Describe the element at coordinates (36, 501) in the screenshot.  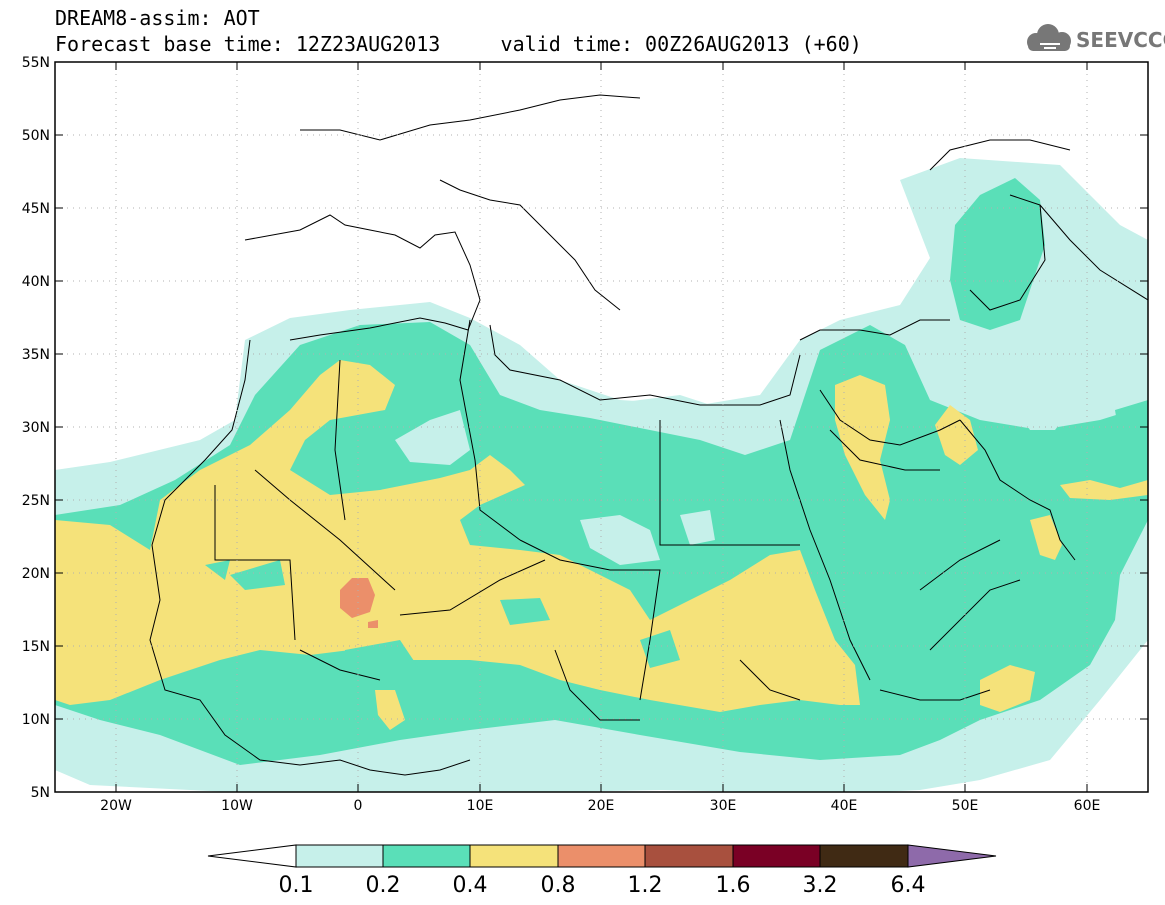
I see `lat-label: 25N` at that location.